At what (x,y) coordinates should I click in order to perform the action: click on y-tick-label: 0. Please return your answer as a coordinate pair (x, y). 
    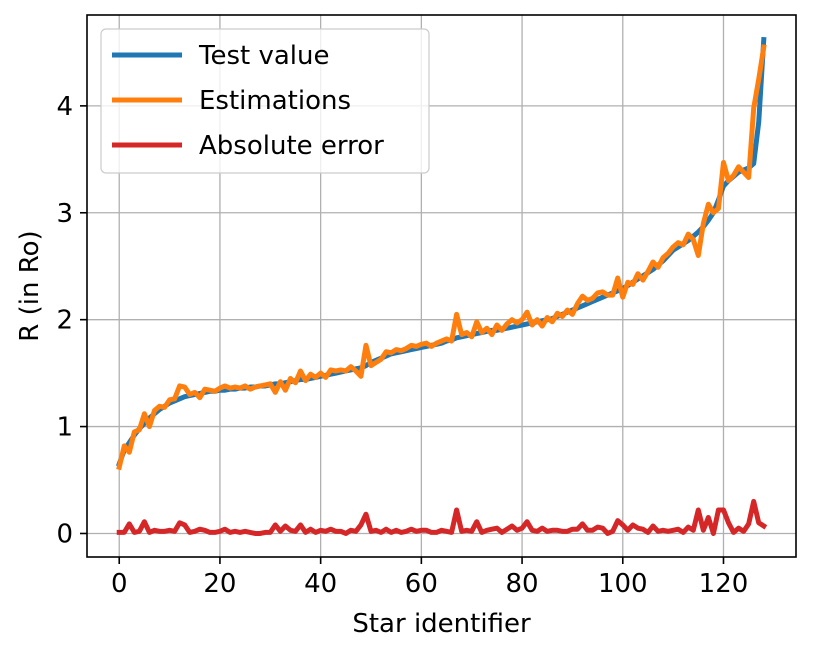
    Looking at the image, I should click on (64, 534).